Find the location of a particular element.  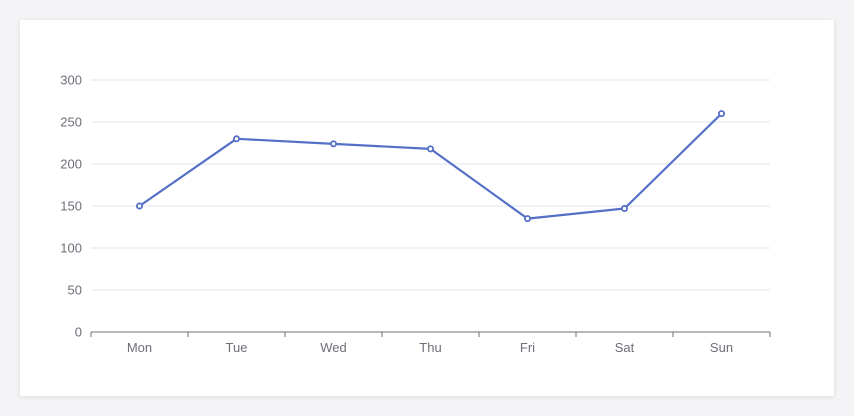

y-tick-label: 50 is located at coordinates (75, 290).